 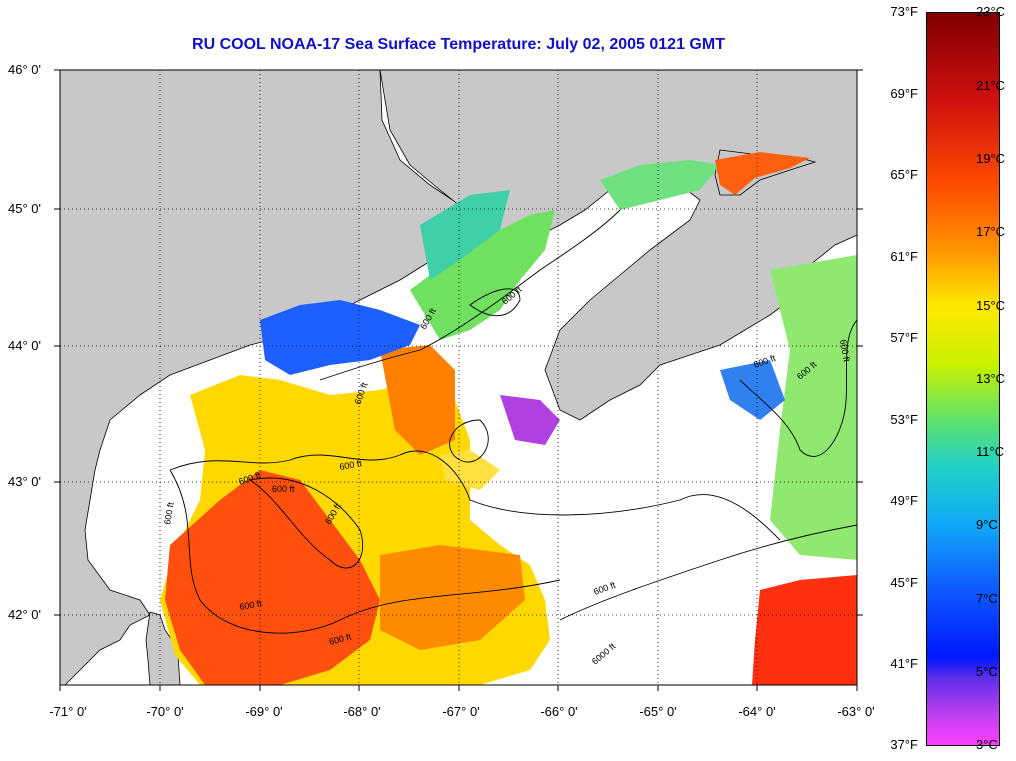 I want to click on colorbar-c-label: 17°C, so click(x=991, y=231).